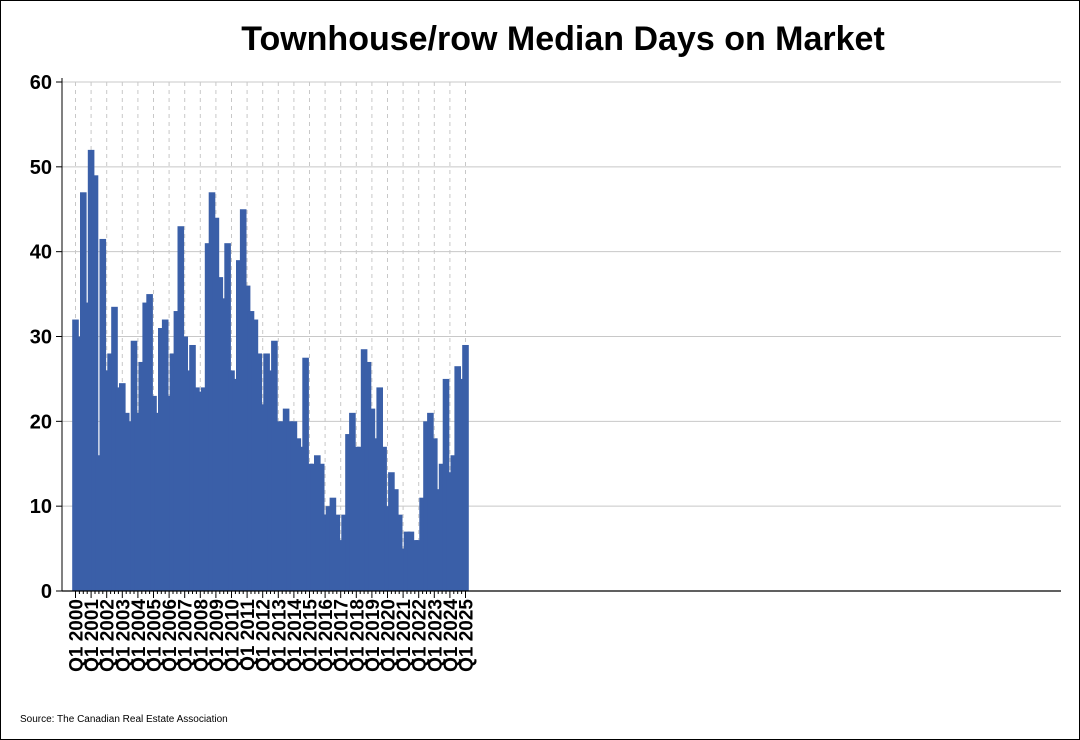 This screenshot has width=1080, height=740. Describe the element at coordinates (186, 635) in the screenshot. I see `x-tick-label: Q1 2007` at that location.